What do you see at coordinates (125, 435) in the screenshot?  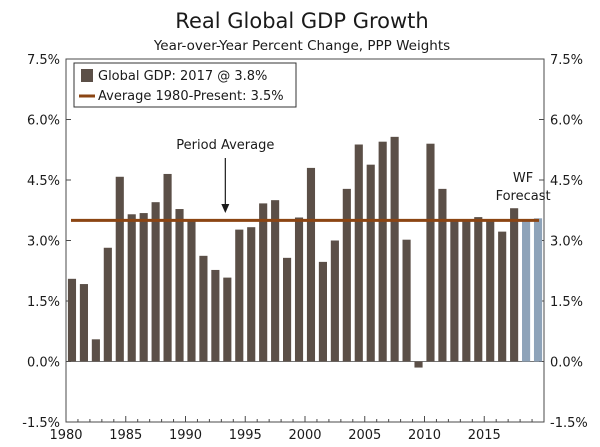 I see `x-tick-label: 1985` at bounding box center [125, 435].